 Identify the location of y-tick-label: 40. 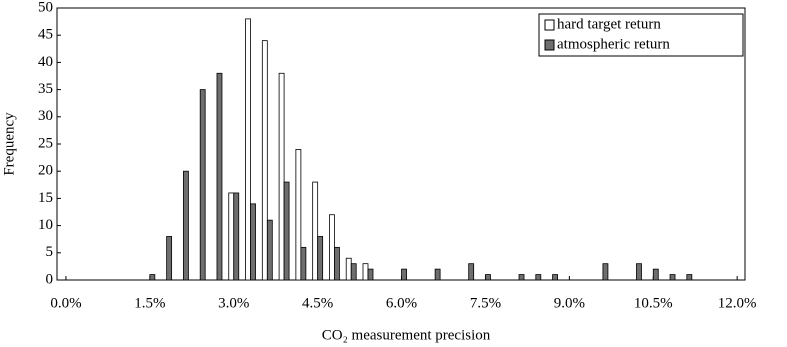
(45, 62).